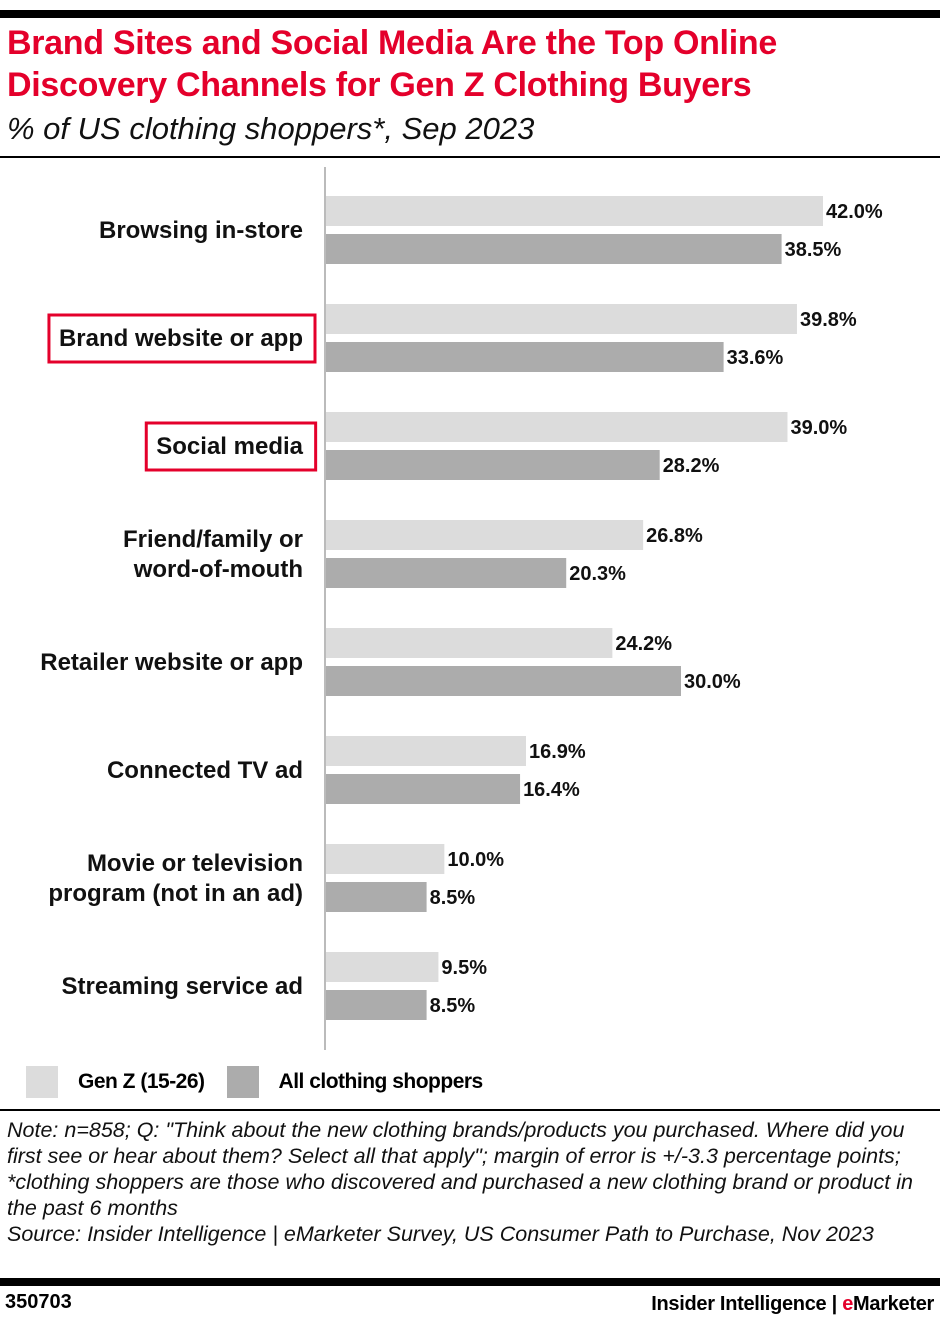 This screenshot has height=1324, width=940. What do you see at coordinates (213, 539) in the screenshot?
I see `category-label: Friend/family or` at bounding box center [213, 539].